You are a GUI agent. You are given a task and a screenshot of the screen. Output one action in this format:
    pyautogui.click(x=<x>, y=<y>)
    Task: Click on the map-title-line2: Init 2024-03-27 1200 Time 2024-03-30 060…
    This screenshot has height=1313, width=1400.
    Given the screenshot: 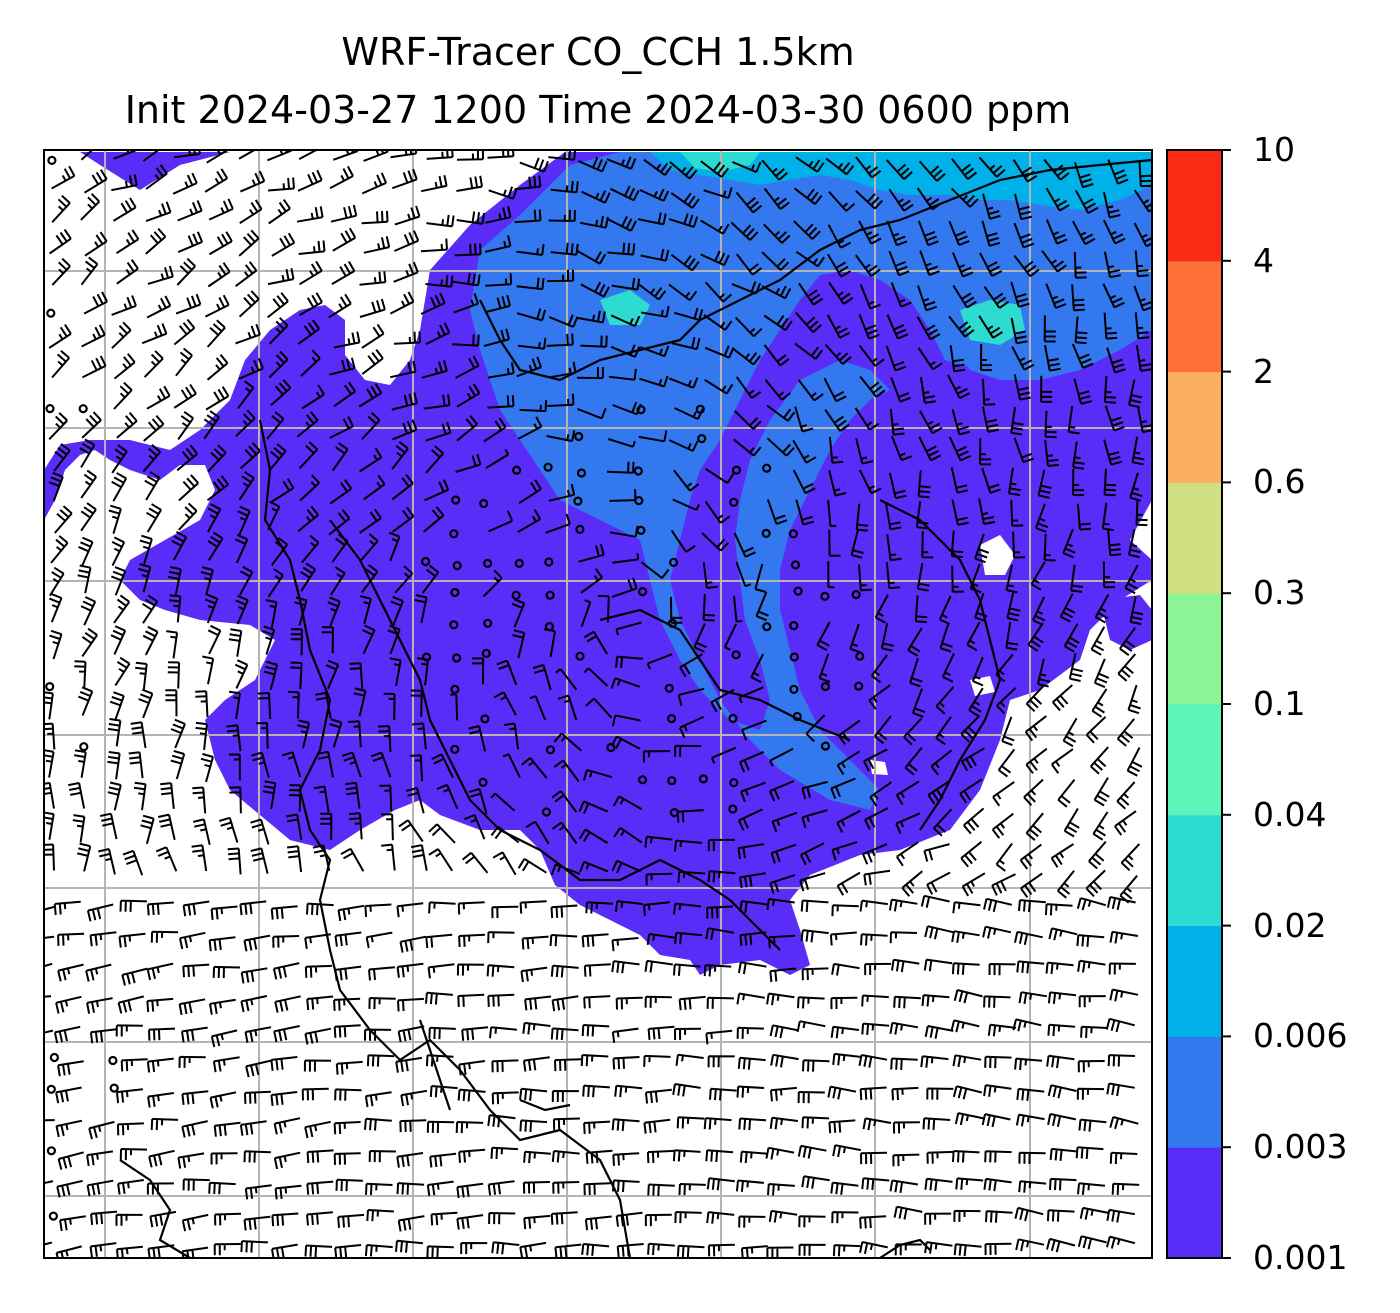 What is the action you would take?
    pyautogui.click(x=598, y=110)
    